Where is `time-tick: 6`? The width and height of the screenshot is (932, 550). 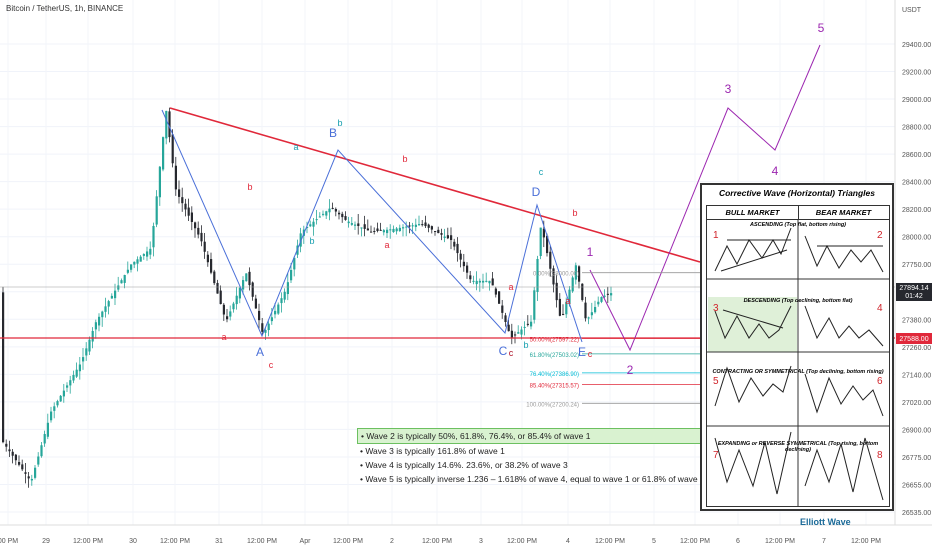 time-tick: 6 is located at coordinates (738, 541).